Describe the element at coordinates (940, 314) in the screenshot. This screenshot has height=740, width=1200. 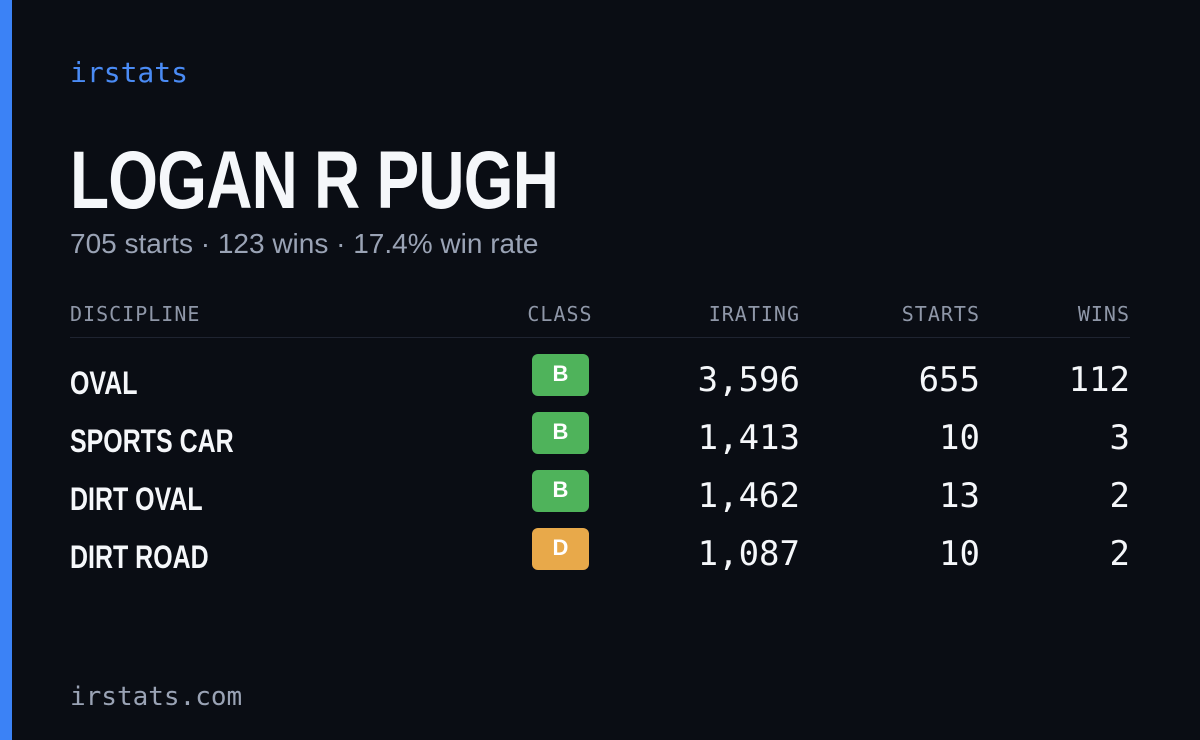
I see `column-header: STARTS` at that location.